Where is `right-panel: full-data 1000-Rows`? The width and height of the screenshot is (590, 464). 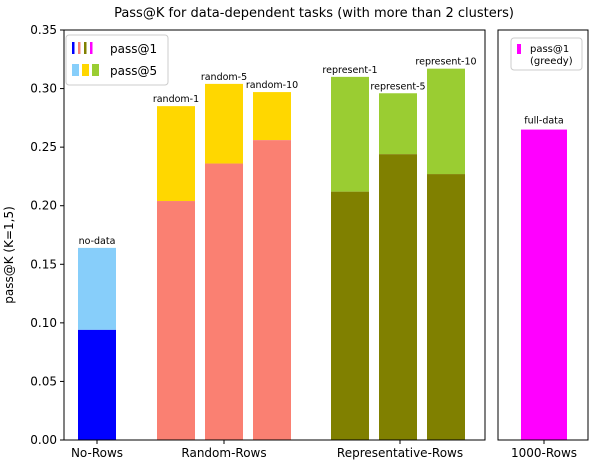
right-panel: full-data 1000-Rows is located at coordinates (543, 244).